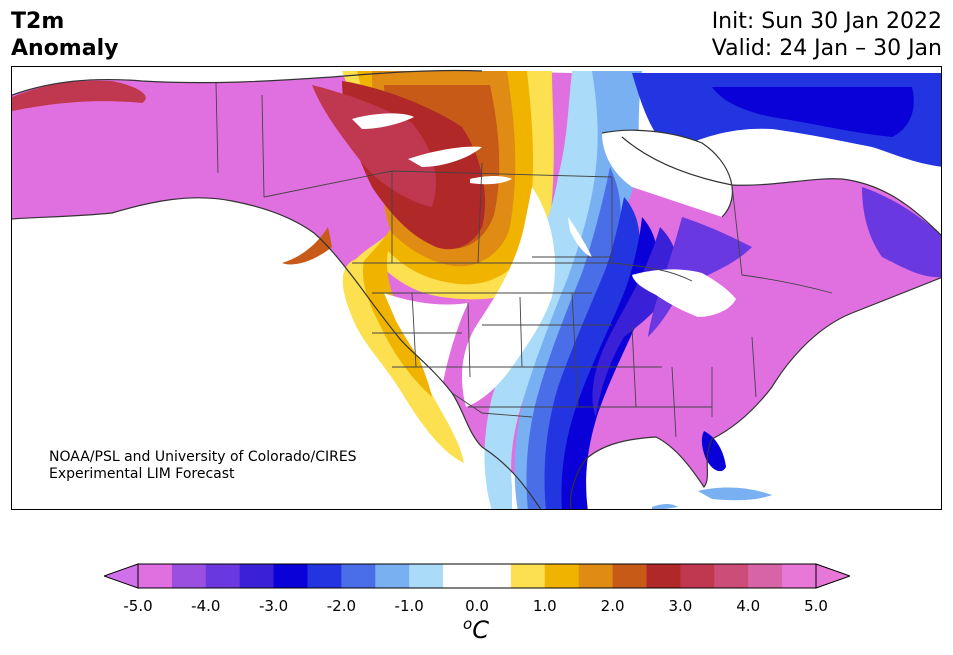  I want to click on warm-band-westcoast, so click(307, 246).